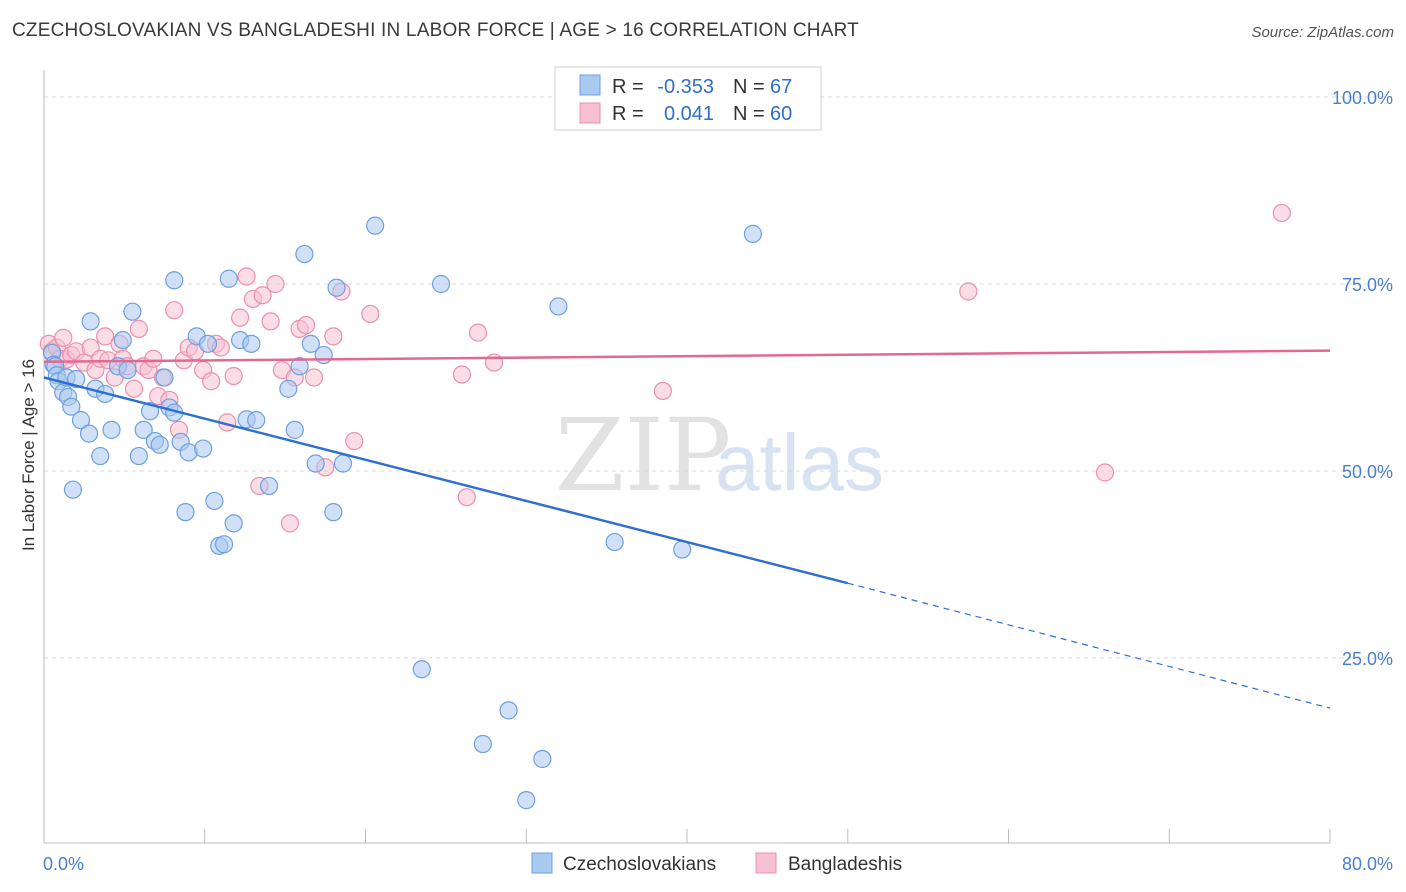 The image size is (1406, 892). Describe the element at coordinates (749, 114) in the screenshot. I see `legend-n-label-bangla: N =` at that location.